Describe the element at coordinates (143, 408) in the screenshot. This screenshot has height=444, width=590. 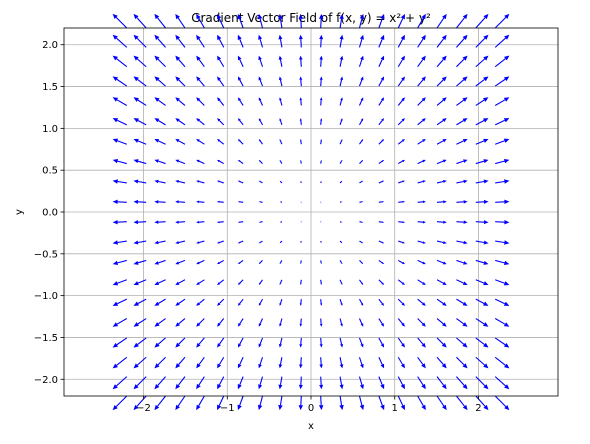
I see `x-tick-label: −2` at that location.